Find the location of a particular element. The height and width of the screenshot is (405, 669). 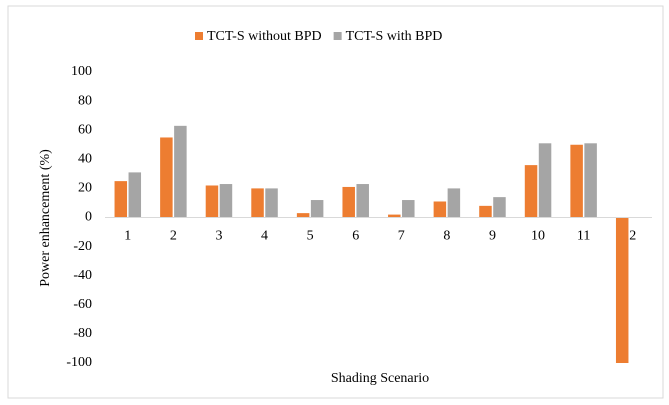

y-tick-label: -40 is located at coordinates (82, 275).